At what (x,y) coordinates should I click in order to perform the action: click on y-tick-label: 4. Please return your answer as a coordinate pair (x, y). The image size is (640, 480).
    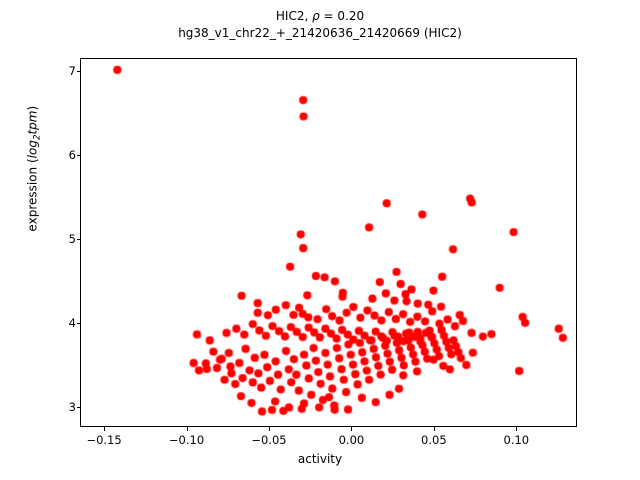
    Looking at the image, I should click on (72, 323).